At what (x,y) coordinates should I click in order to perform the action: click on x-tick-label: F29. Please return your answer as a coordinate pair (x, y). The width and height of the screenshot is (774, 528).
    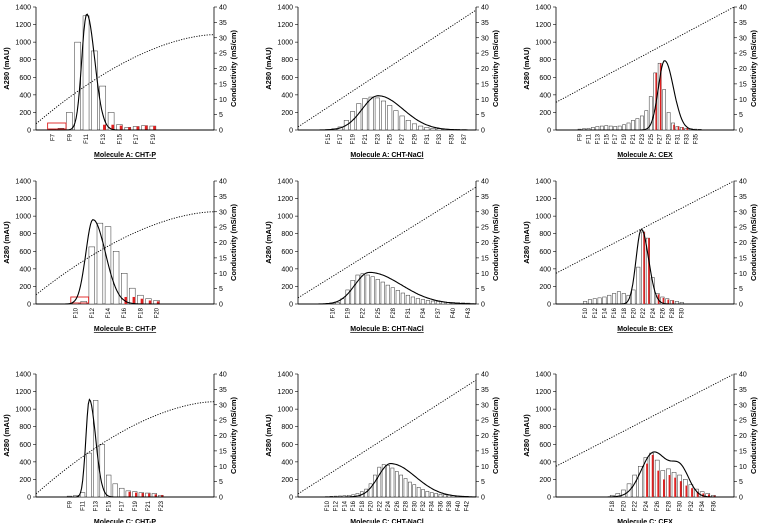
    Looking at the image, I should click on (670, 138).